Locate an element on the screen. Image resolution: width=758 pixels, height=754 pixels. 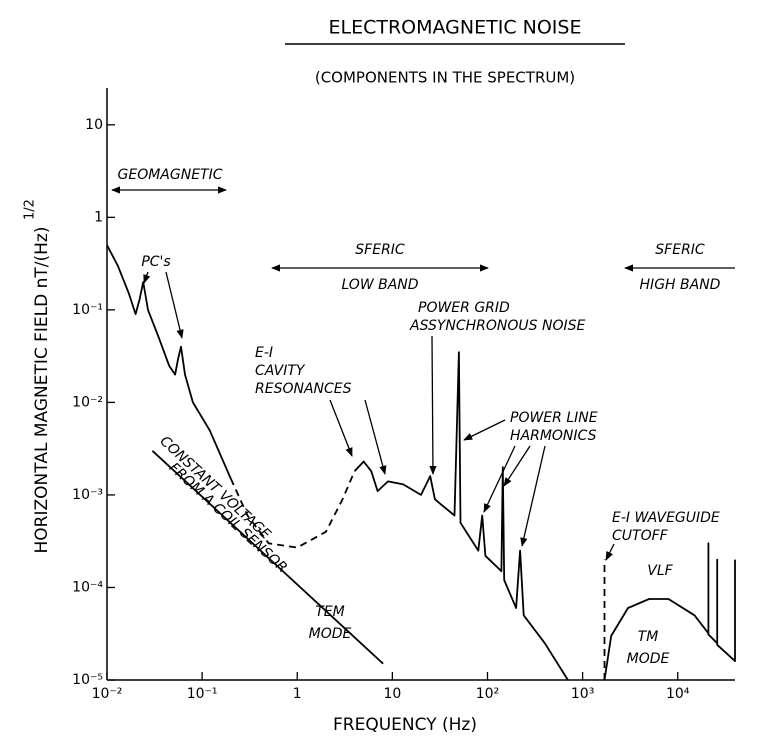
y-tick-label: 10 is located at coordinates (94, 125).